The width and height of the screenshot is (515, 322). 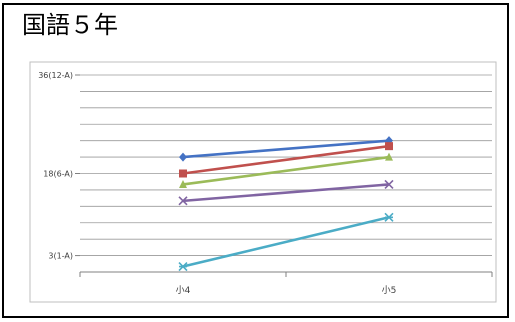 What do you see at coordinates (55, 75) in the screenshot?
I see `y-tick-label: 36(12-A)` at bounding box center [55, 75].